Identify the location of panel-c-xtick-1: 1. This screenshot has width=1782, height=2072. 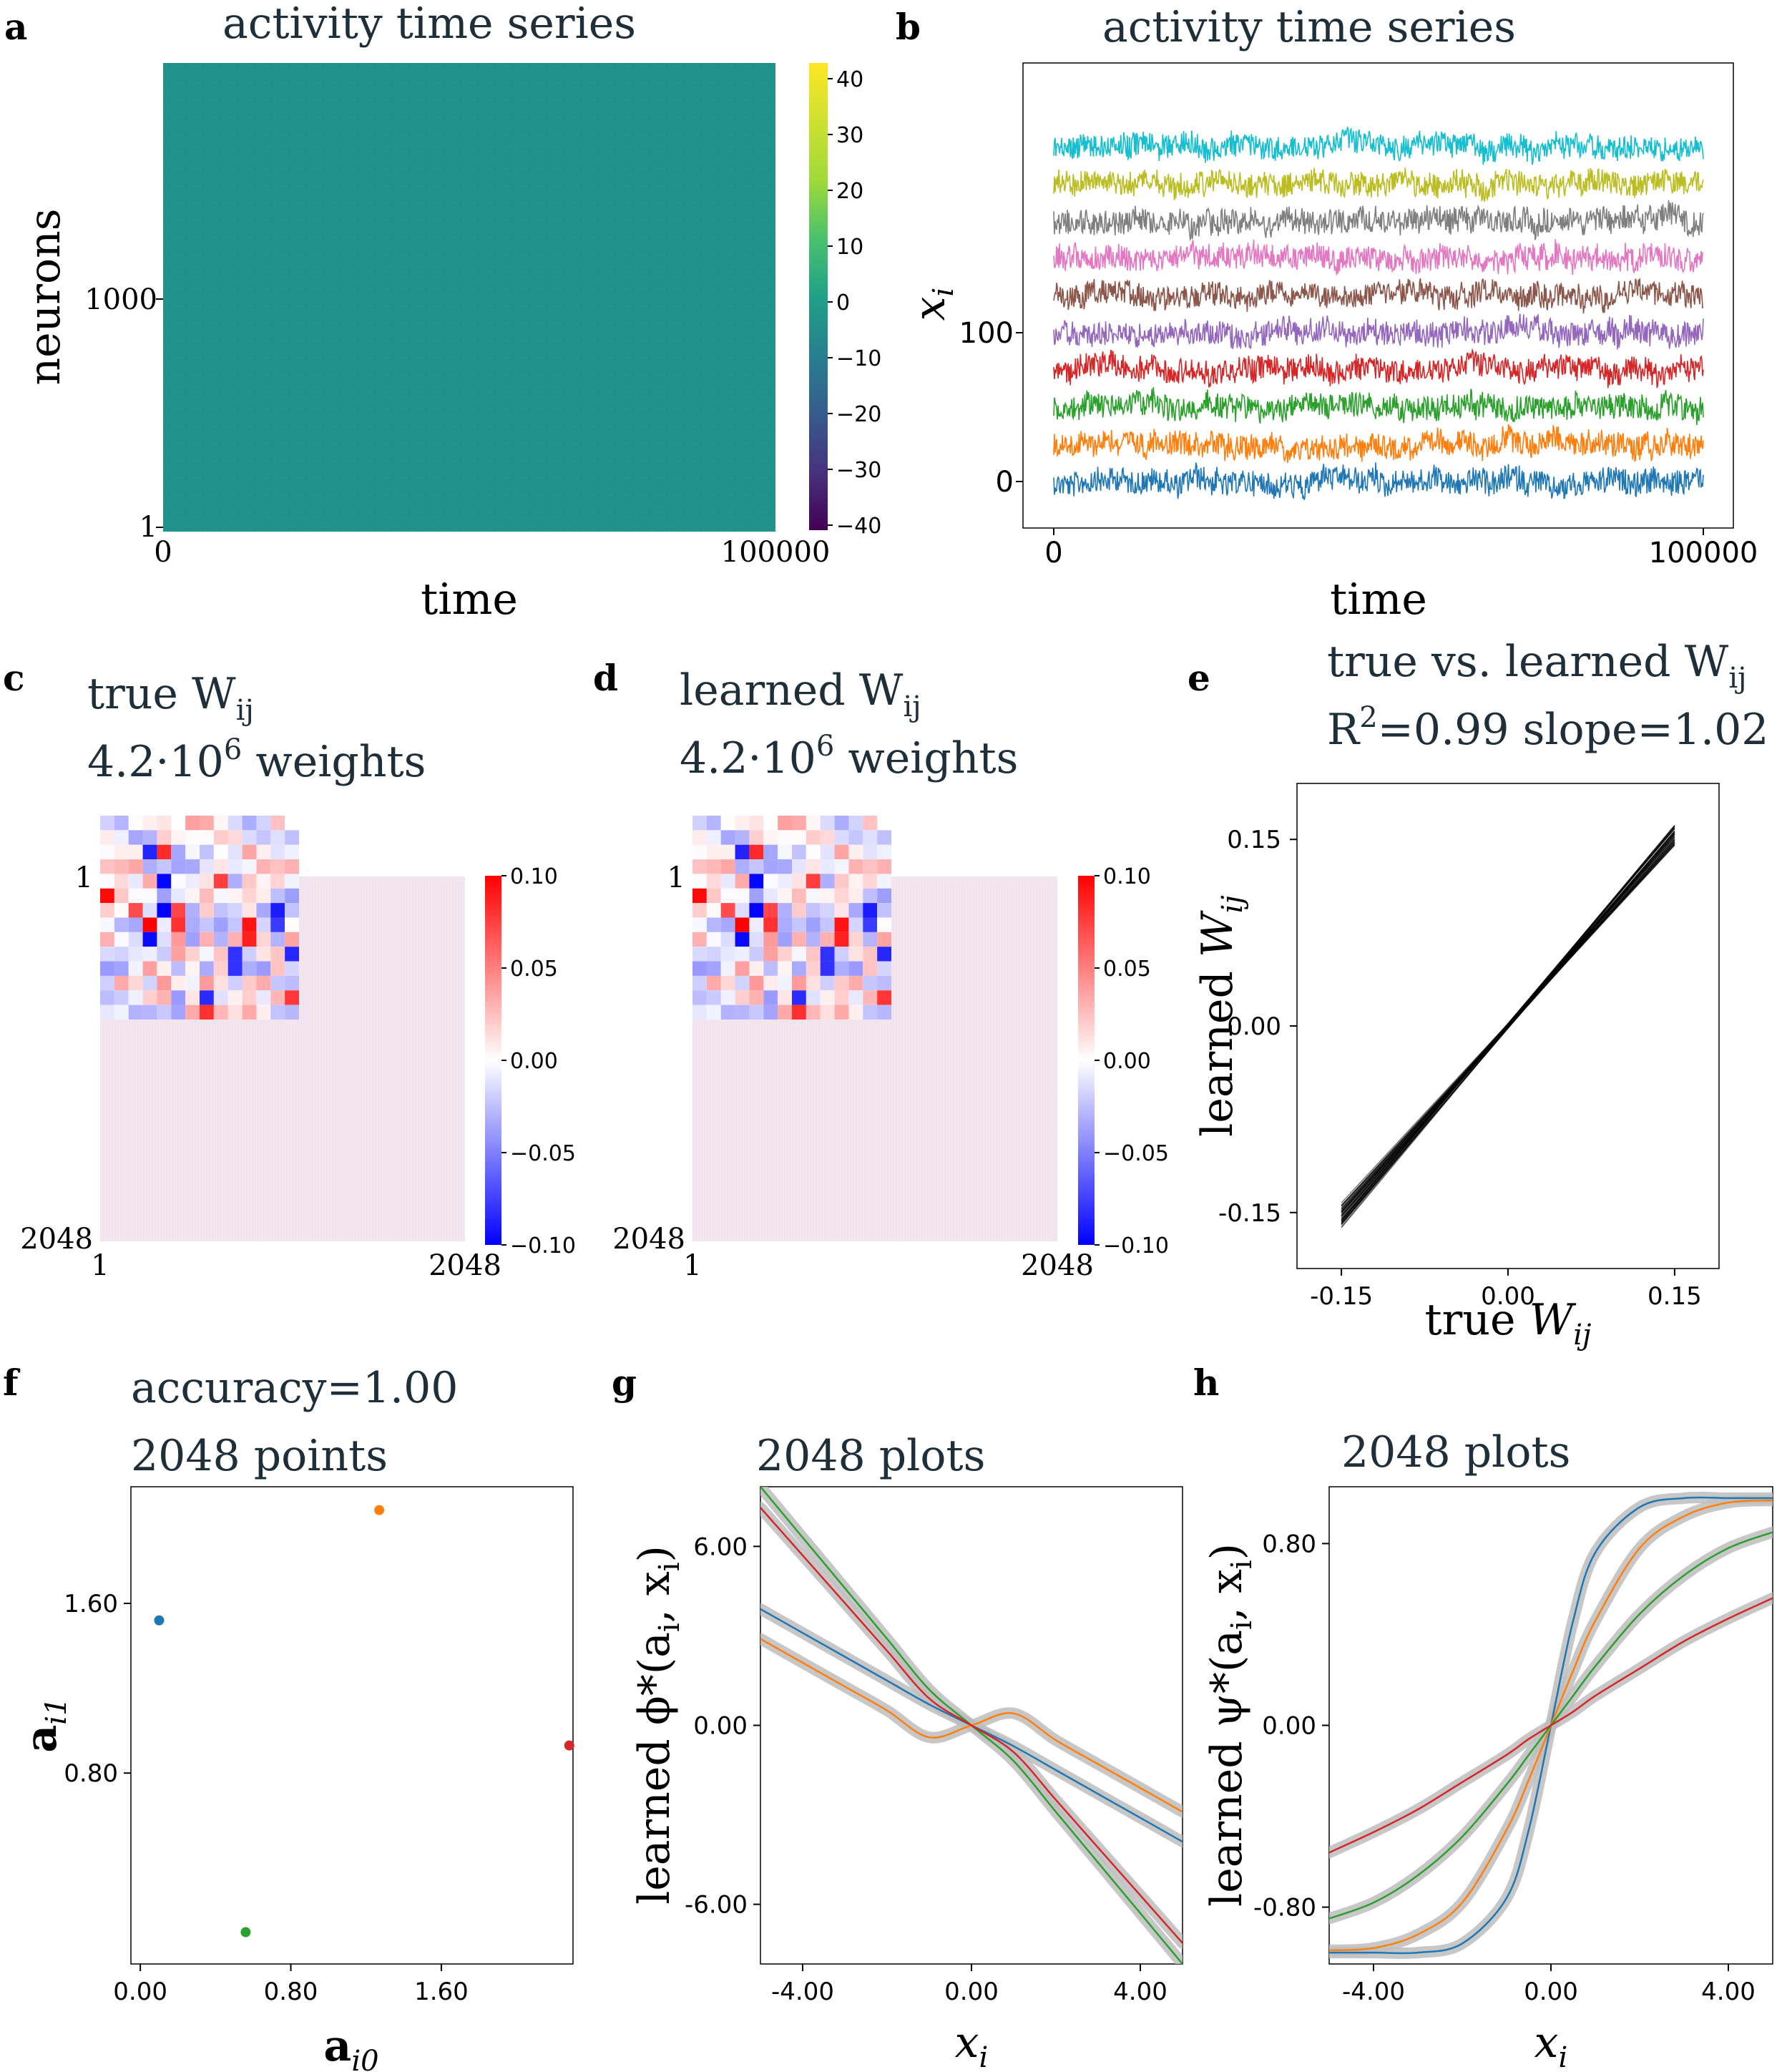
(100, 1266).